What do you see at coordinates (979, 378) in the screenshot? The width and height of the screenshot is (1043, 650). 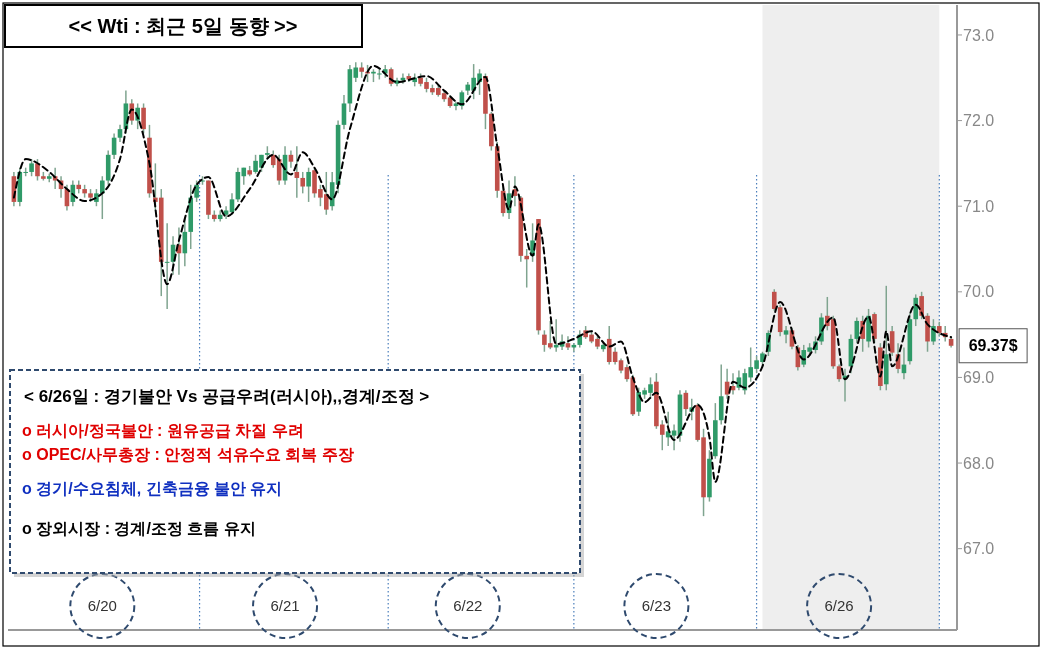 I see `y-tick-label: 69.0` at bounding box center [979, 378].